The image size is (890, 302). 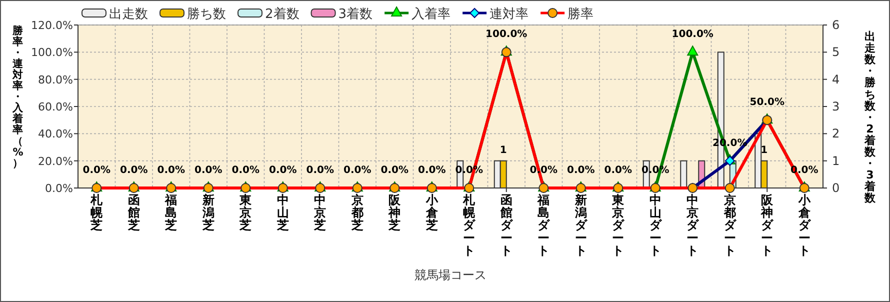 I want to click on legend-label: 3着数, so click(x=355, y=14).